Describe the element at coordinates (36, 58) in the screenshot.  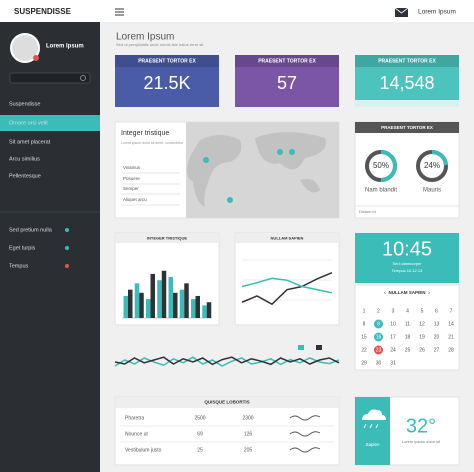
I see `status-dot` at that location.